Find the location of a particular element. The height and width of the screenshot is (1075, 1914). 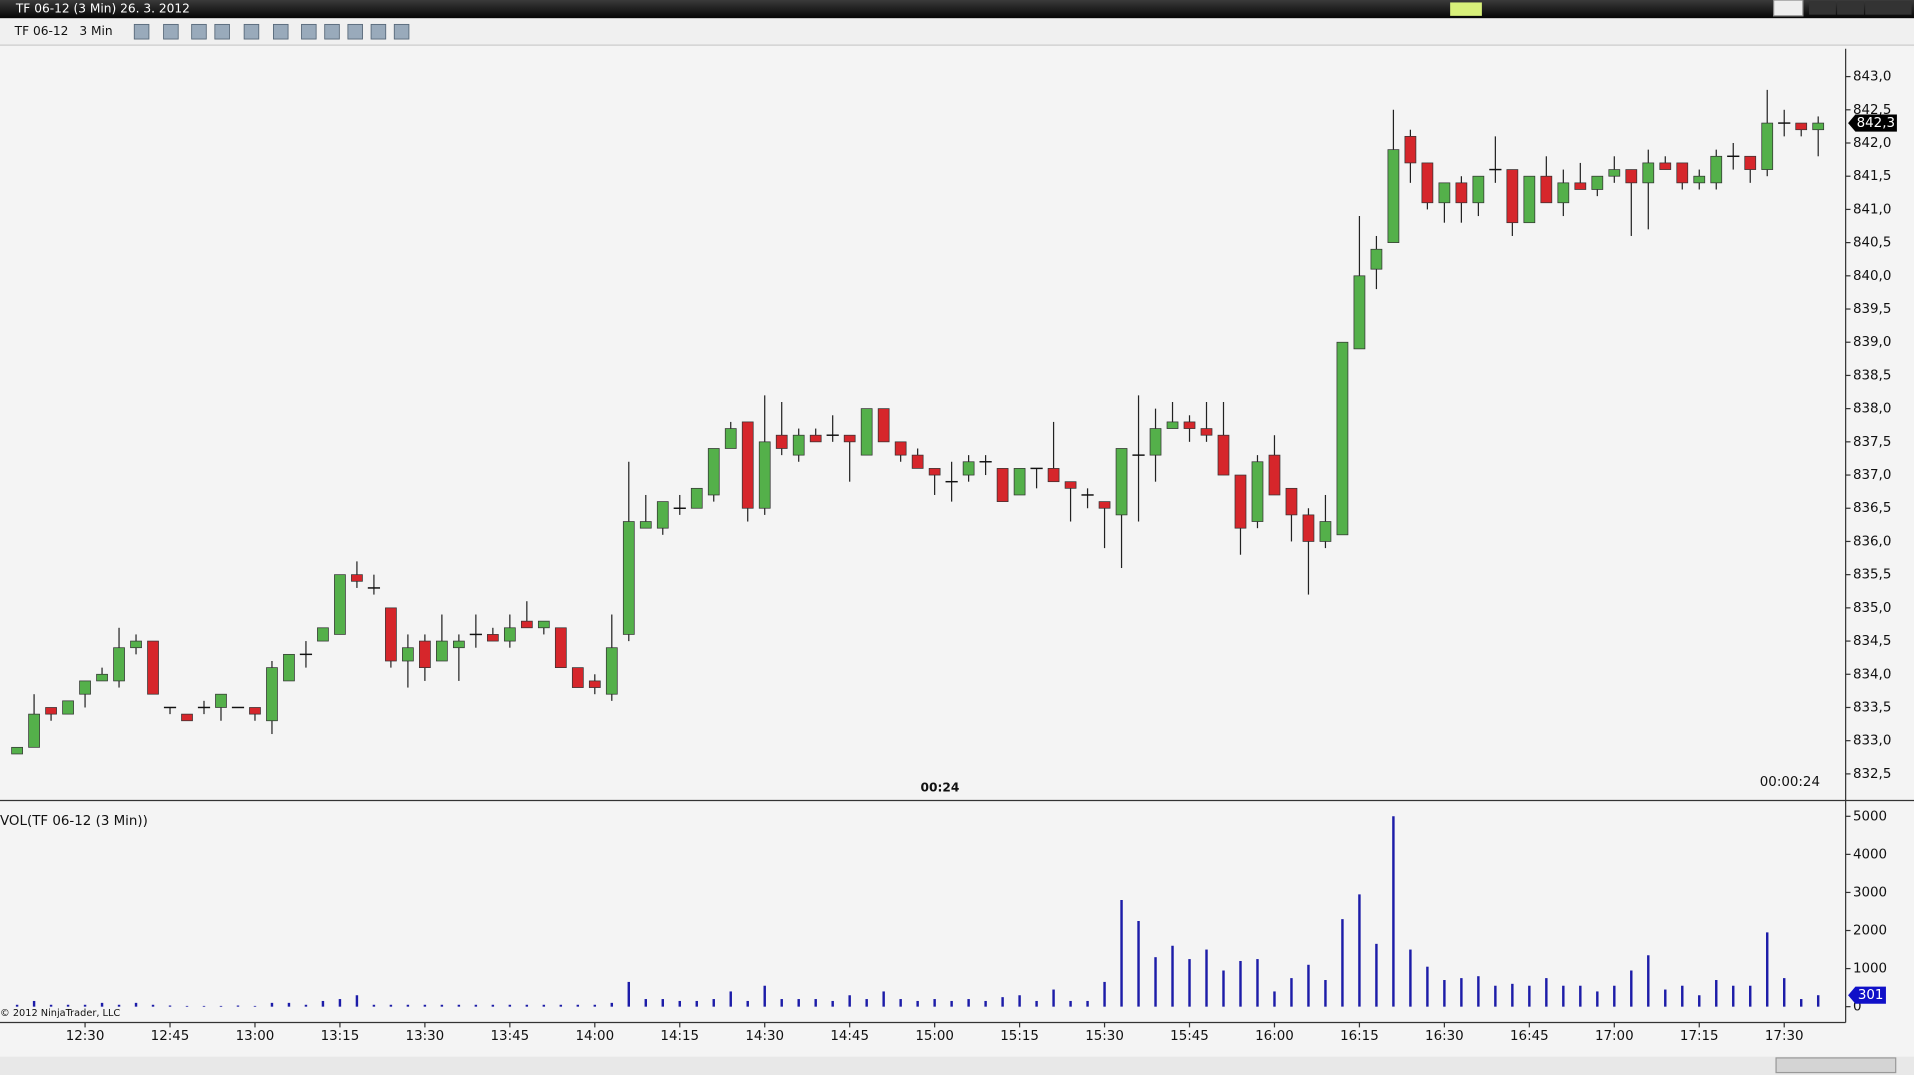

y-tick-label: 5000 is located at coordinates (1870, 816).